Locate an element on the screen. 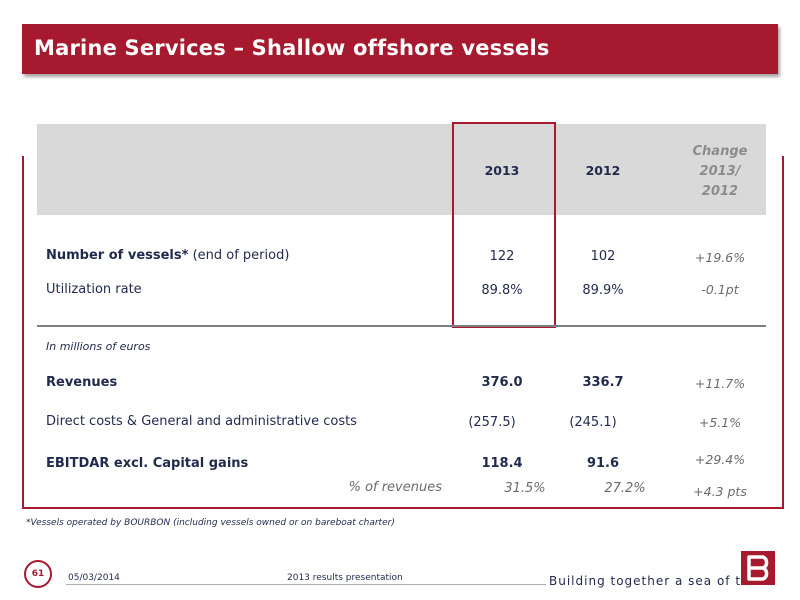 The height and width of the screenshot is (600, 800). page-number: 61 is located at coordinates (38, 574).